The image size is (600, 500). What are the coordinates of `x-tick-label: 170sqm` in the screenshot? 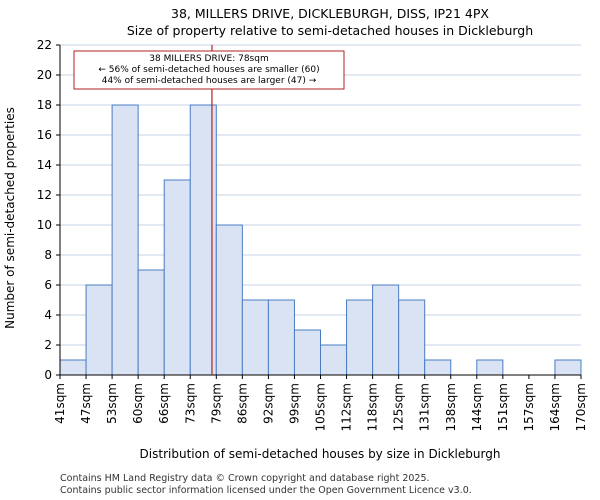 It's located at (581, 407).